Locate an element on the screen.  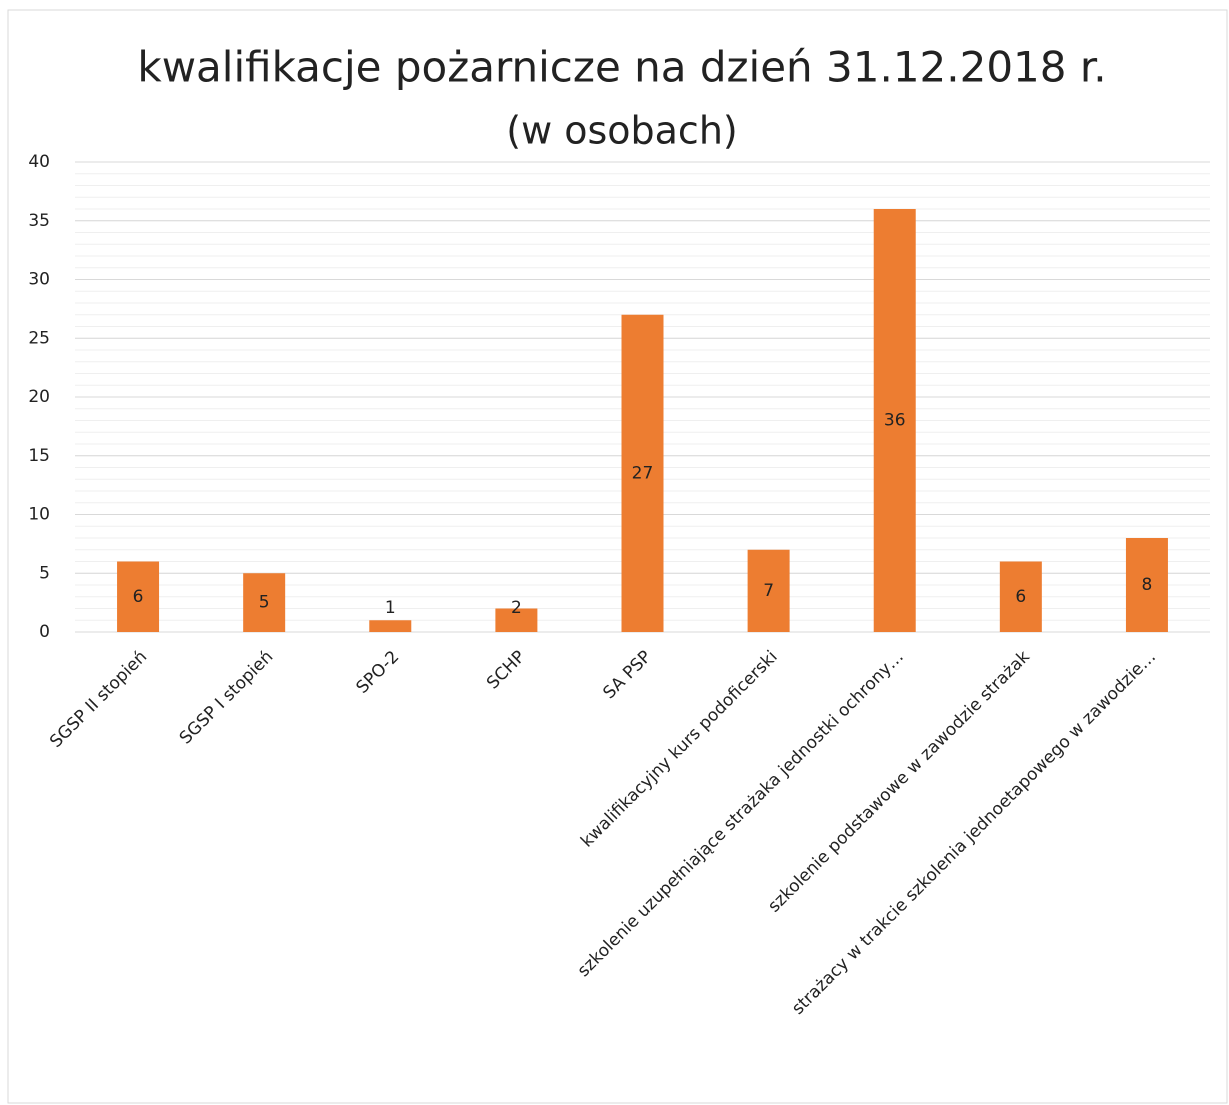
y-tick-label: 20 is located at coordinates (39, 397).